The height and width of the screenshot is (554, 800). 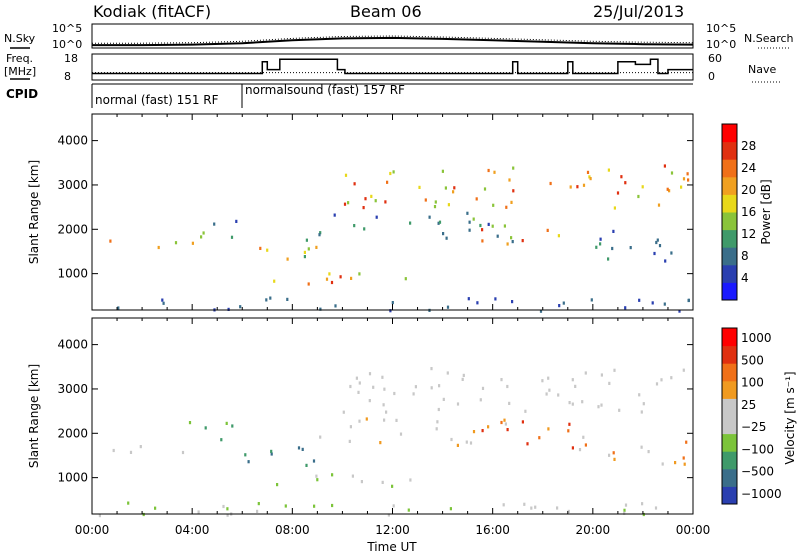 I want to click on freq-label-line1: Freq., so click(x=19, y=58).